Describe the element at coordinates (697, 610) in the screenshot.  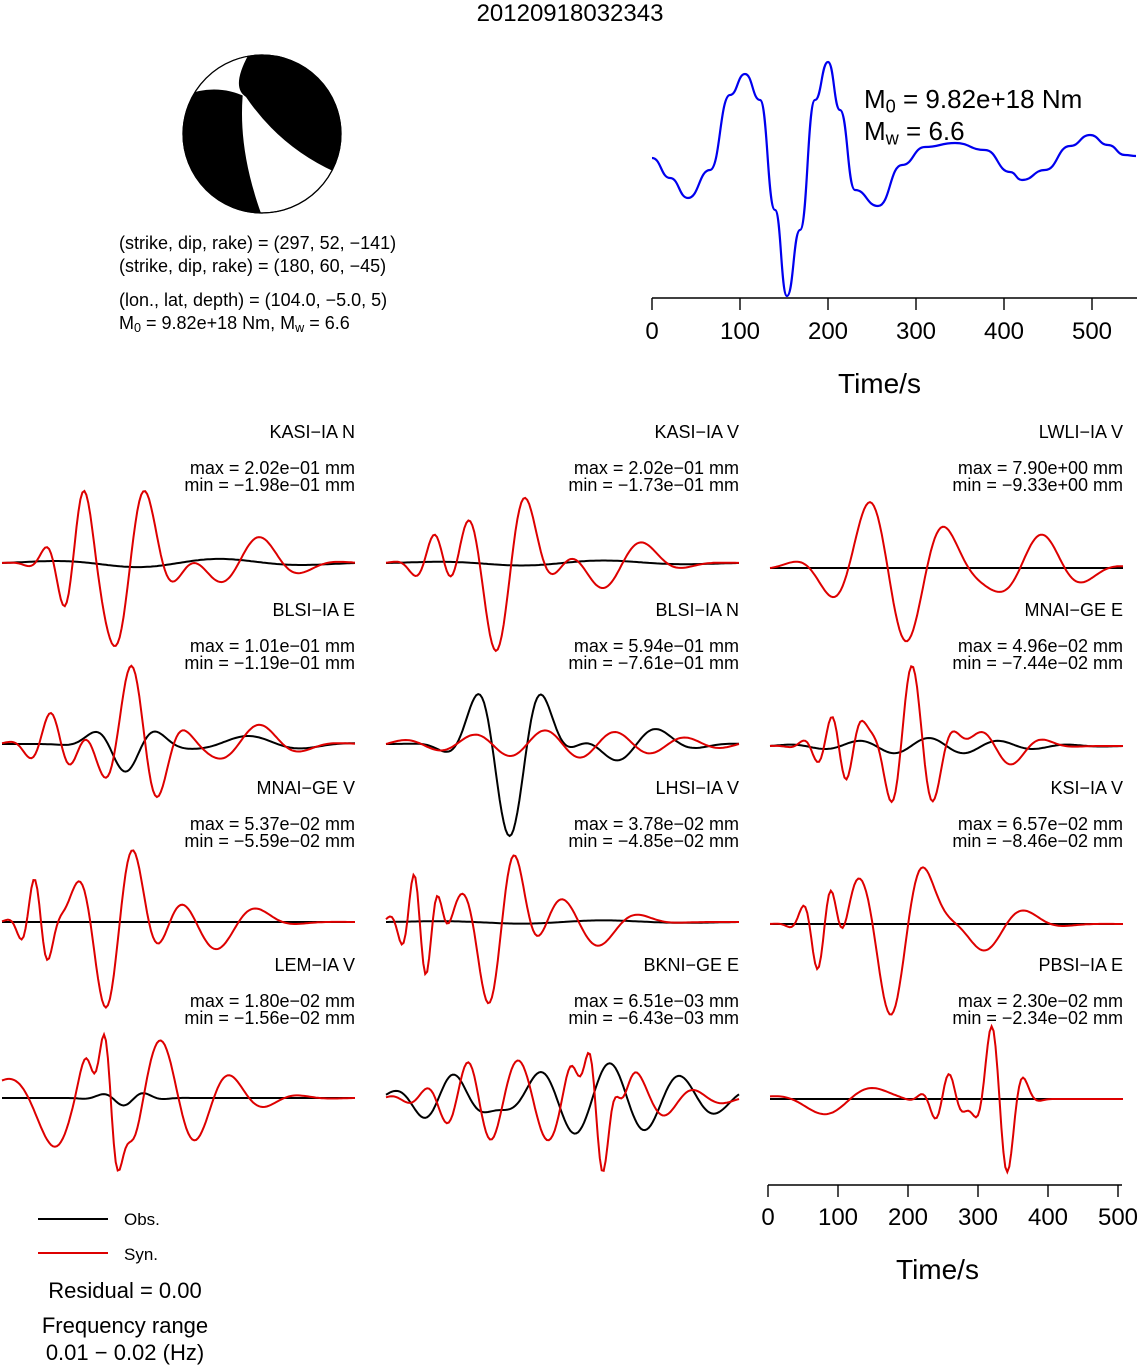
I see `station-title: BLSI−IA N` at that location.